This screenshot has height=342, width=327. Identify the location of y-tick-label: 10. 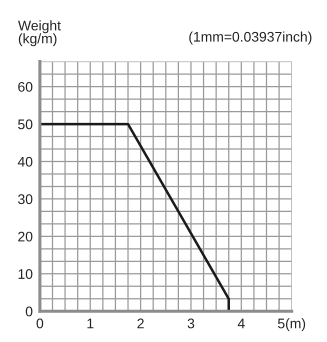
(25, 274).